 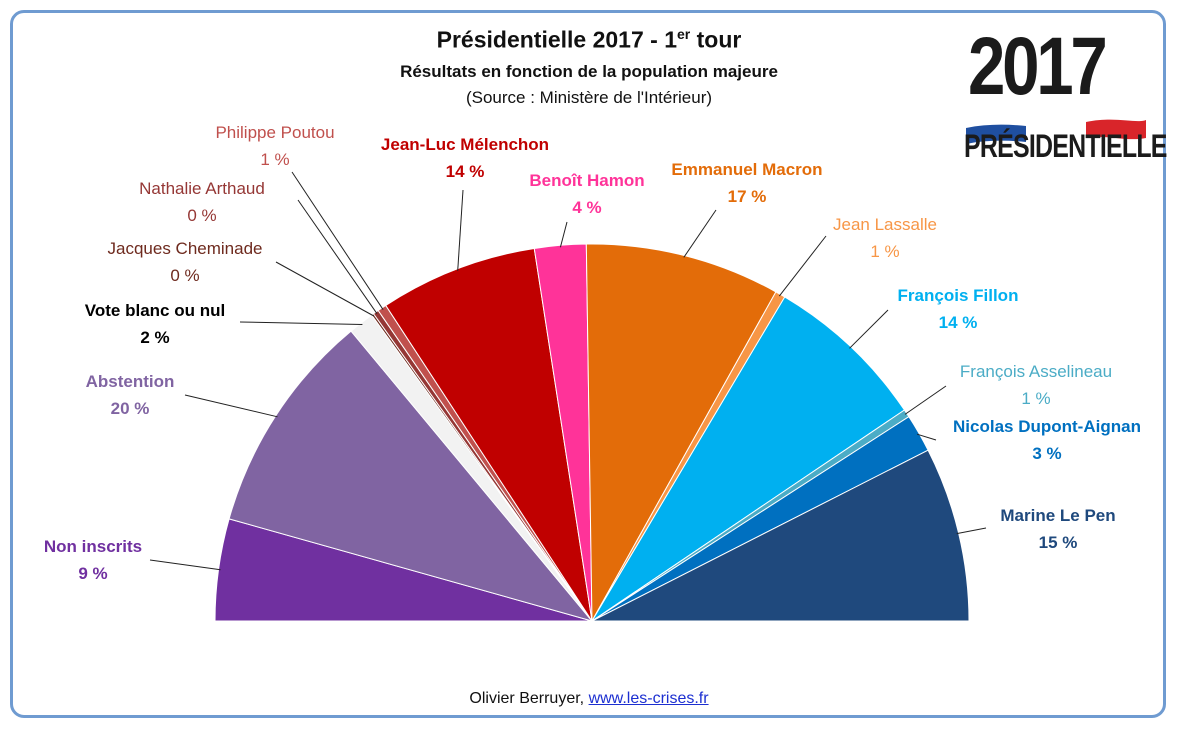 I want to click on chart-source: (Source : Ministère de l'Intérieur), so click(x=589, y=97).